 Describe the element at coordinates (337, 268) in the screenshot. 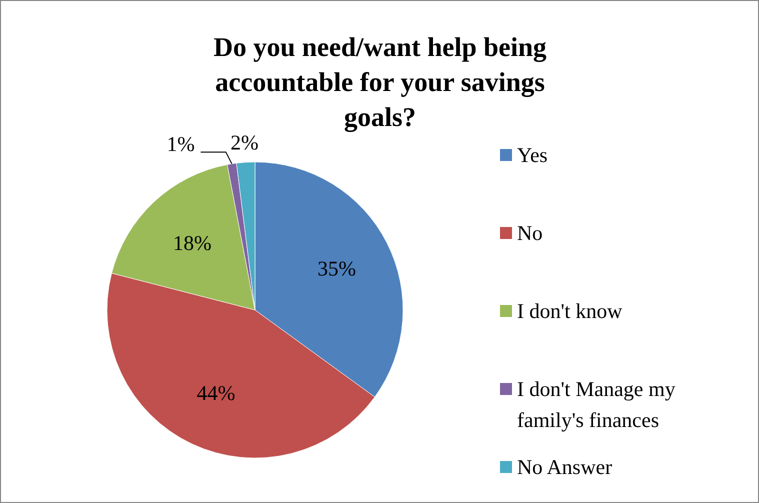

I see `data-label: 35%` at that location.